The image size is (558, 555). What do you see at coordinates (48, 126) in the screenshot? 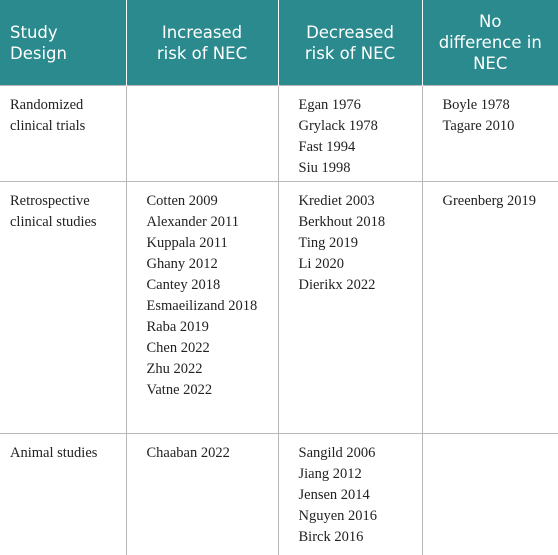
I see `row-label: clinical trials` at bounding box center [48, 126].